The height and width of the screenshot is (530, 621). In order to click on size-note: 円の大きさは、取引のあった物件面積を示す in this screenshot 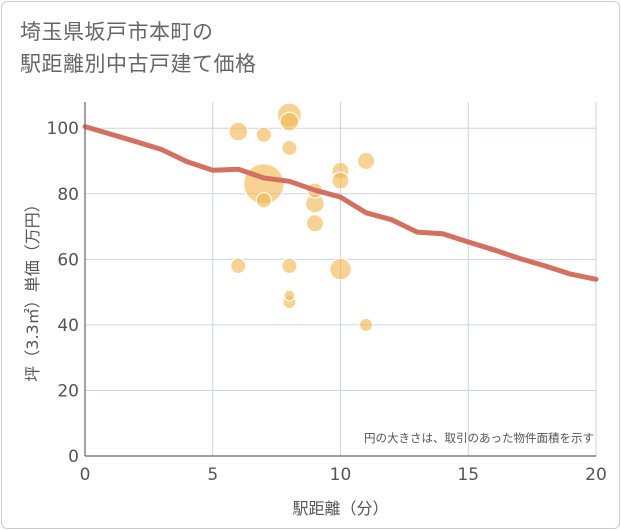, I will do `click(479, 438)`.